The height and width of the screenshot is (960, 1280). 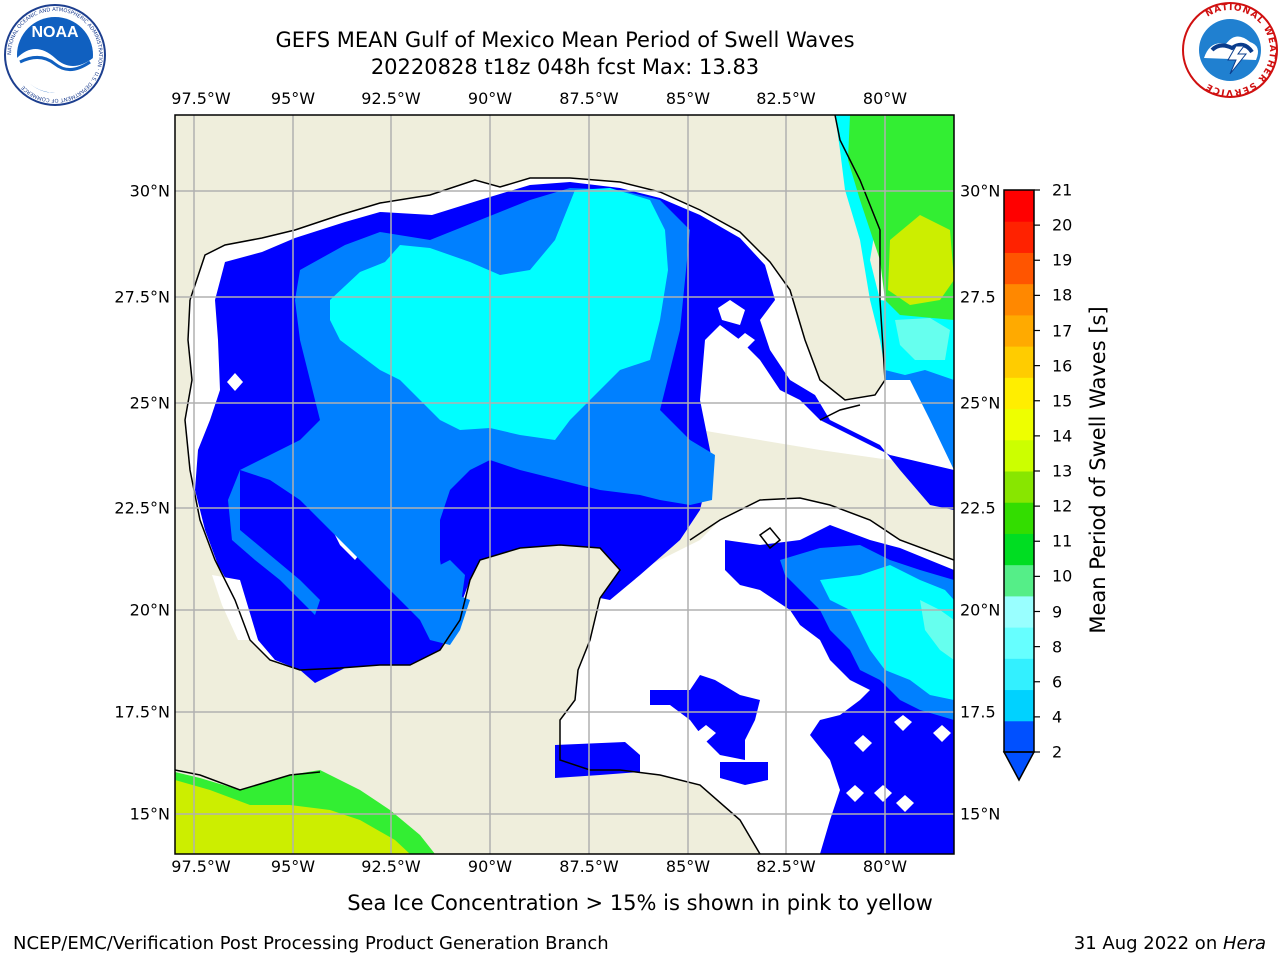 I want to click on nws-logo: NATIONAL WEATHER SERVICE, so click(x=1230, y=50).